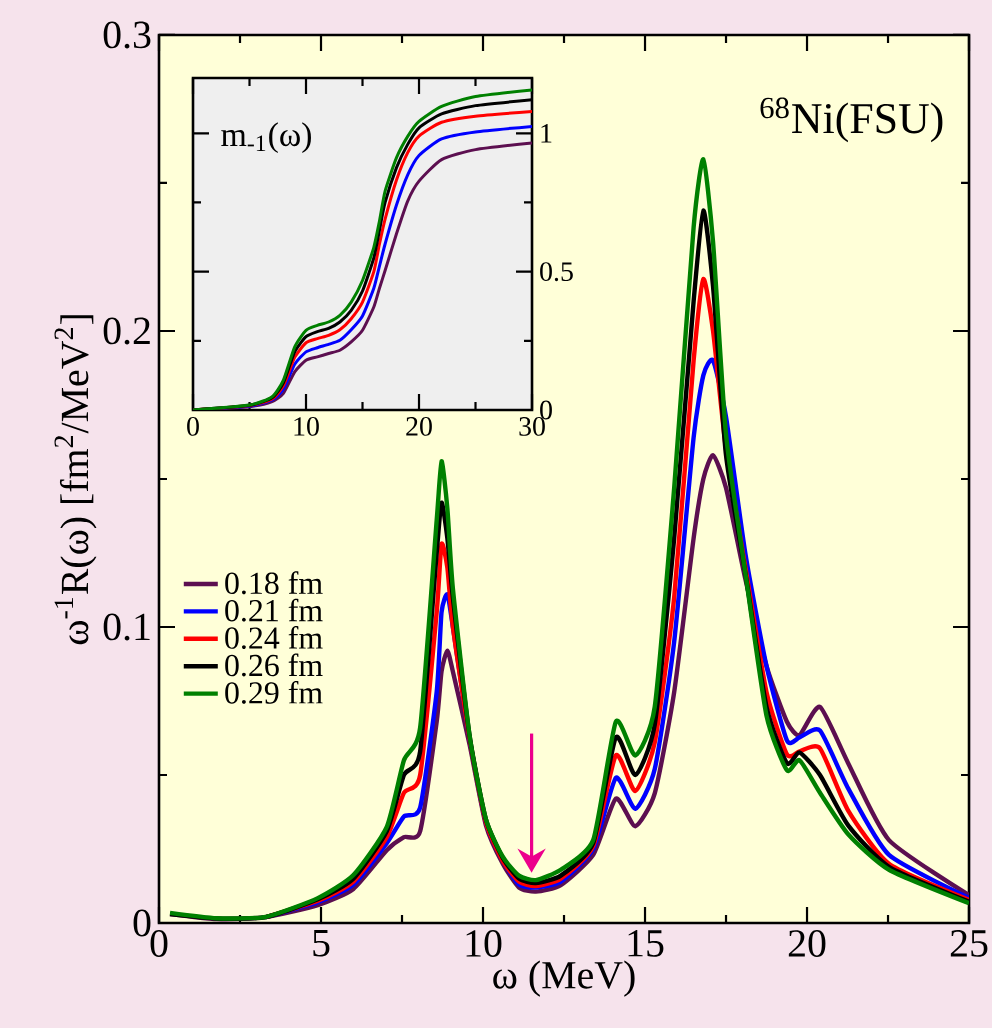 The image size is (996, 1028). Describe the element at coordinates (127, 35) in the screenshot. I see `y-tick-label: 0.3` at that location.